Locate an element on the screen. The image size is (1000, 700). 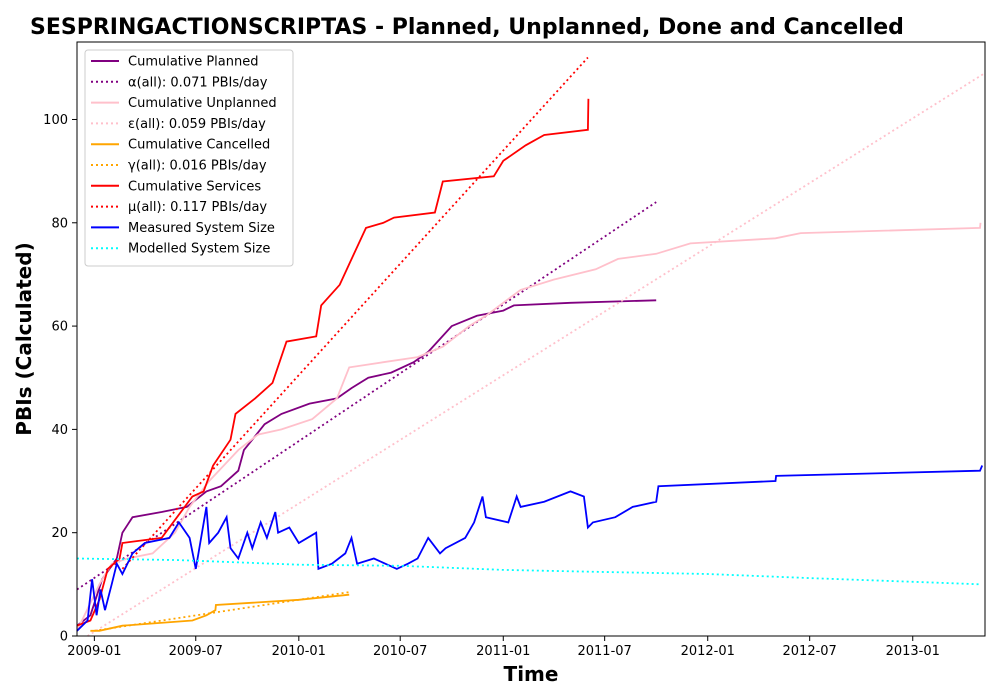
x-tick-label: 2010-07 is located at coordinates (400, 651).